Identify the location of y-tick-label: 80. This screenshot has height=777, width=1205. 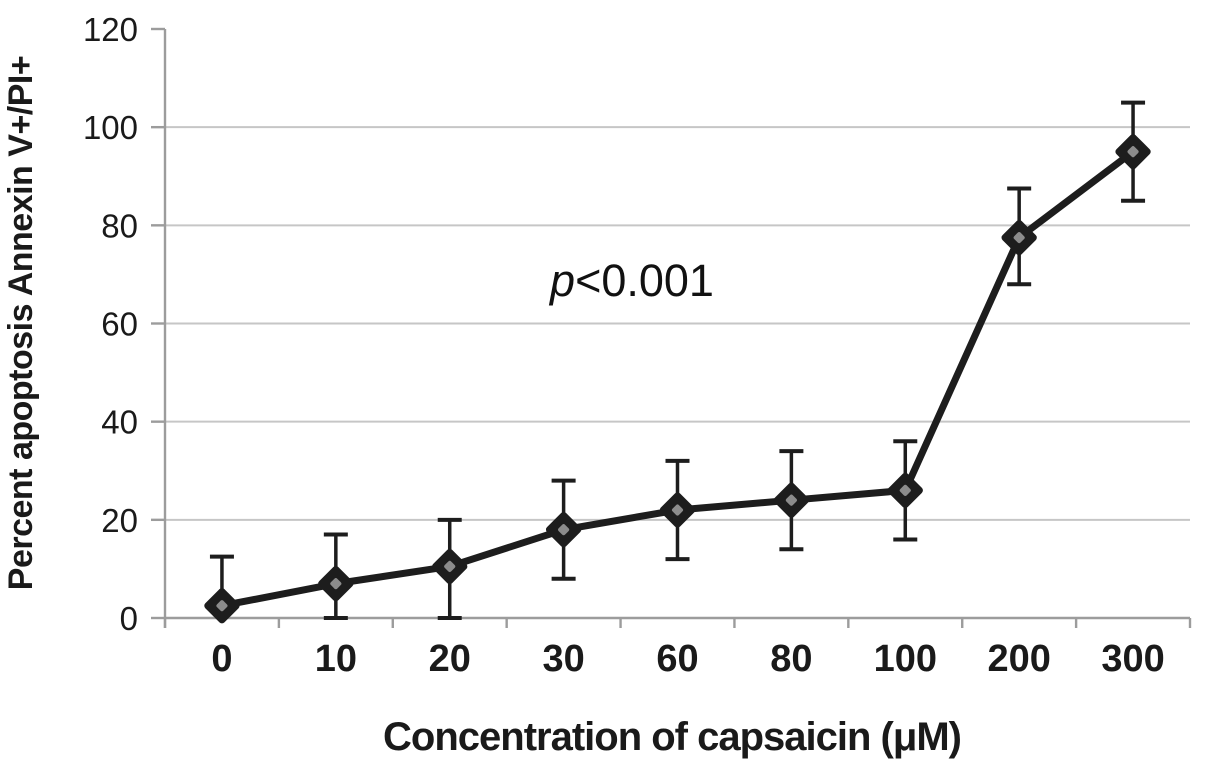
(119, 225).